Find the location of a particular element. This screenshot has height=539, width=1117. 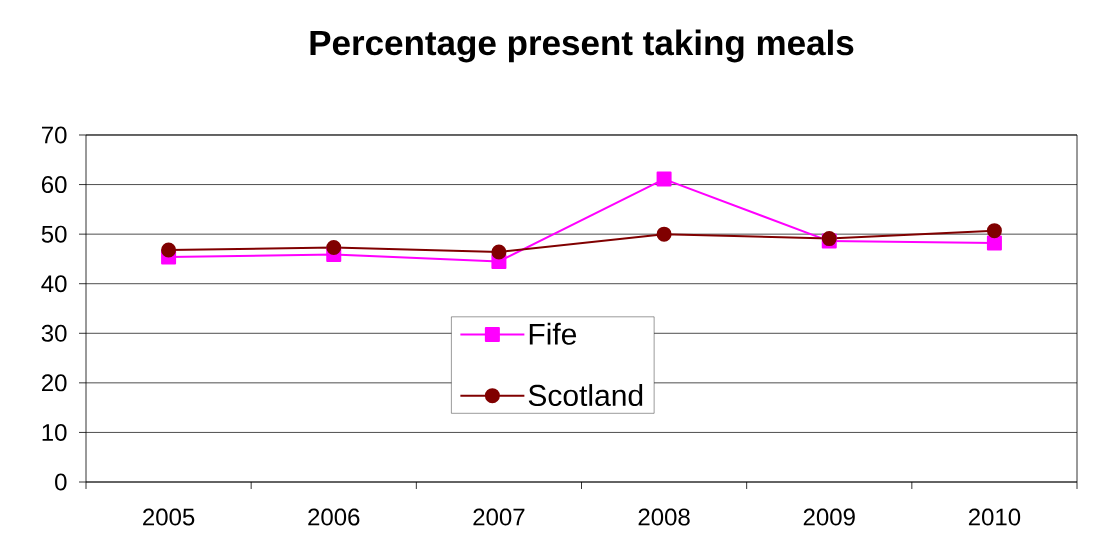

legend-label: Scotland is located at coordinates (585, 395).